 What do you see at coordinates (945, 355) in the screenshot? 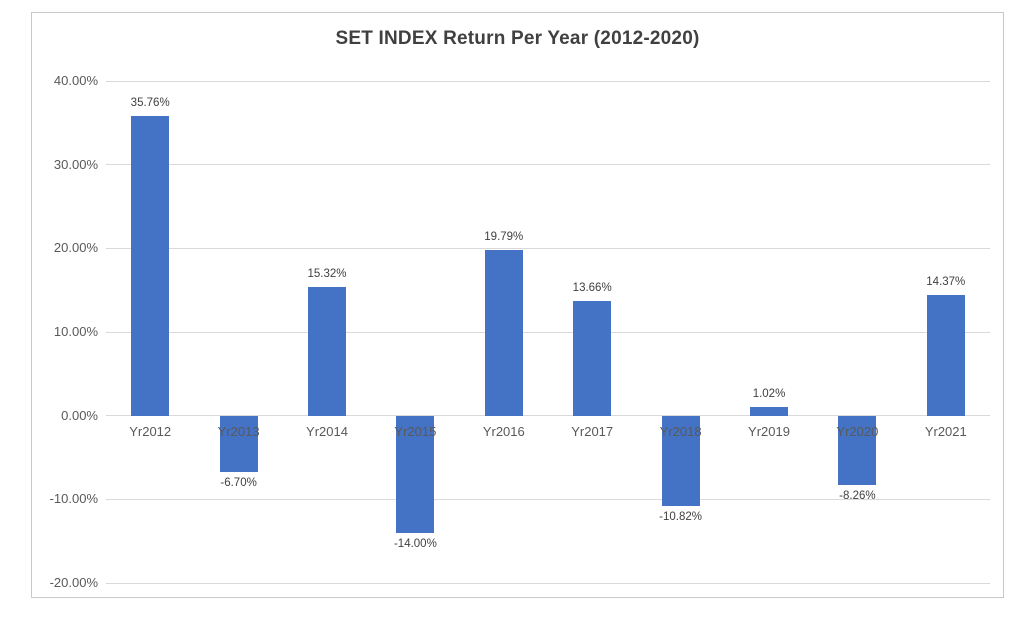
I see `bar-yr2021` at bounding box center [945, 355].